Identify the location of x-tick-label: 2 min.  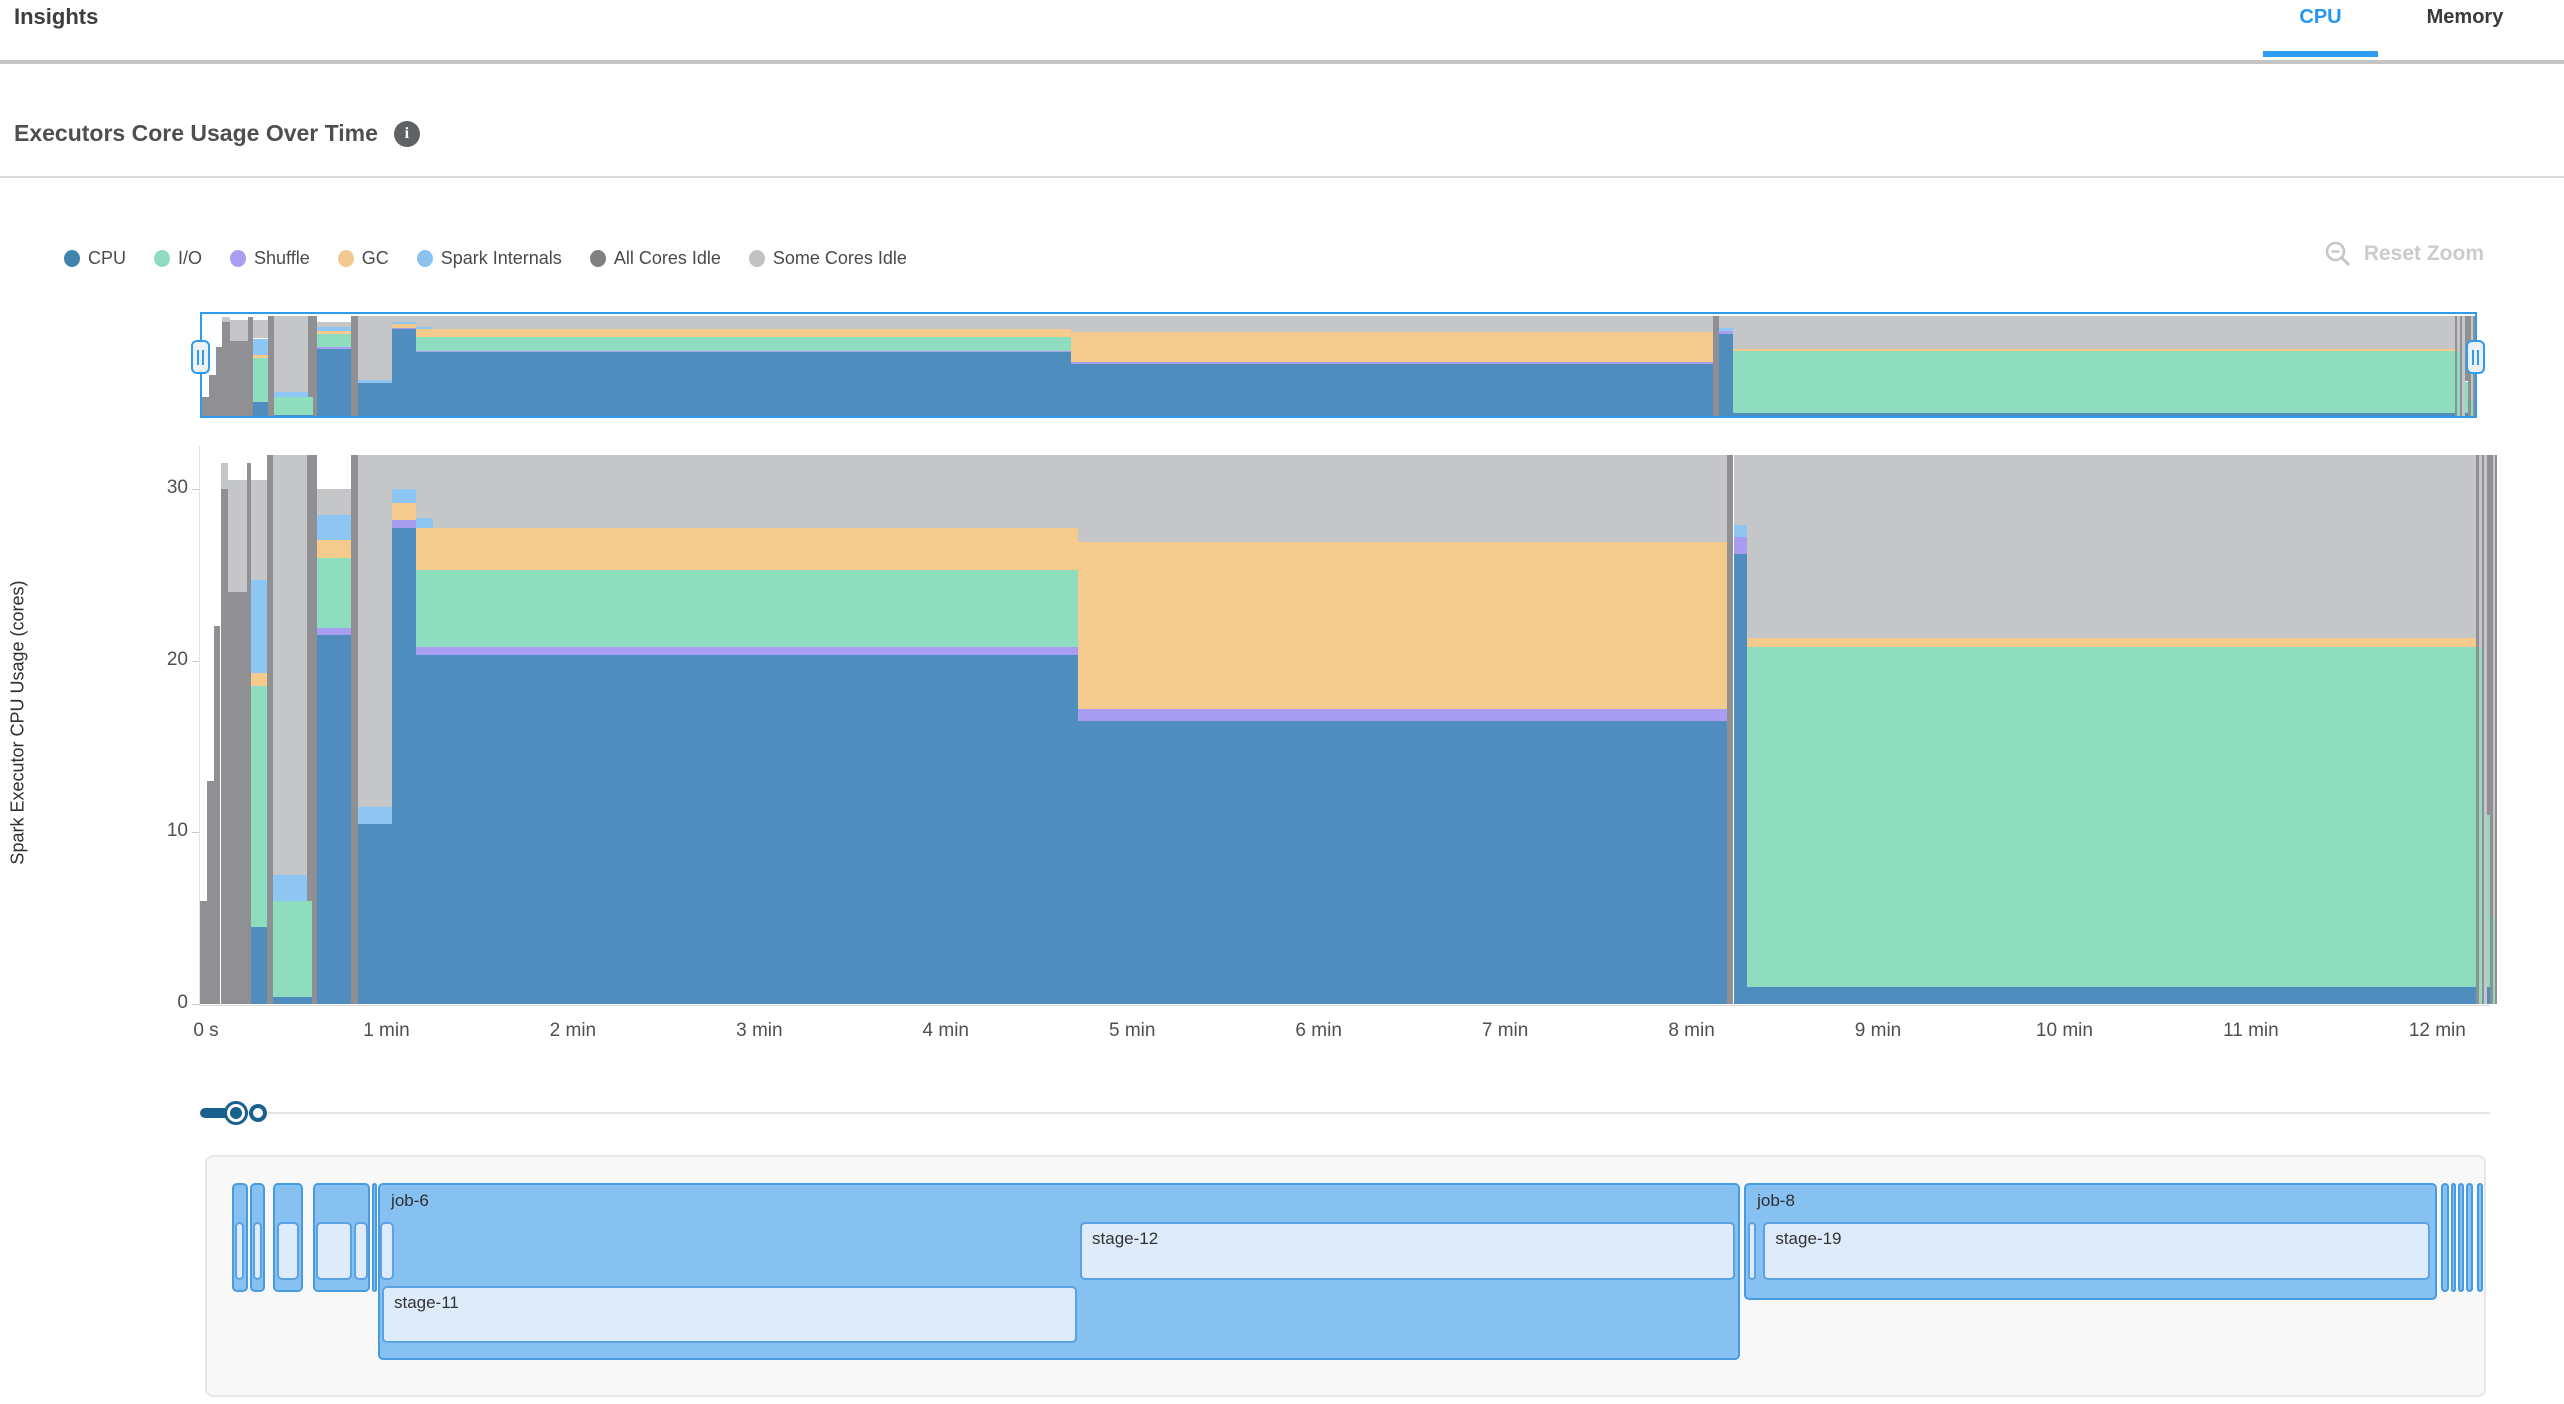
(573, 1030).